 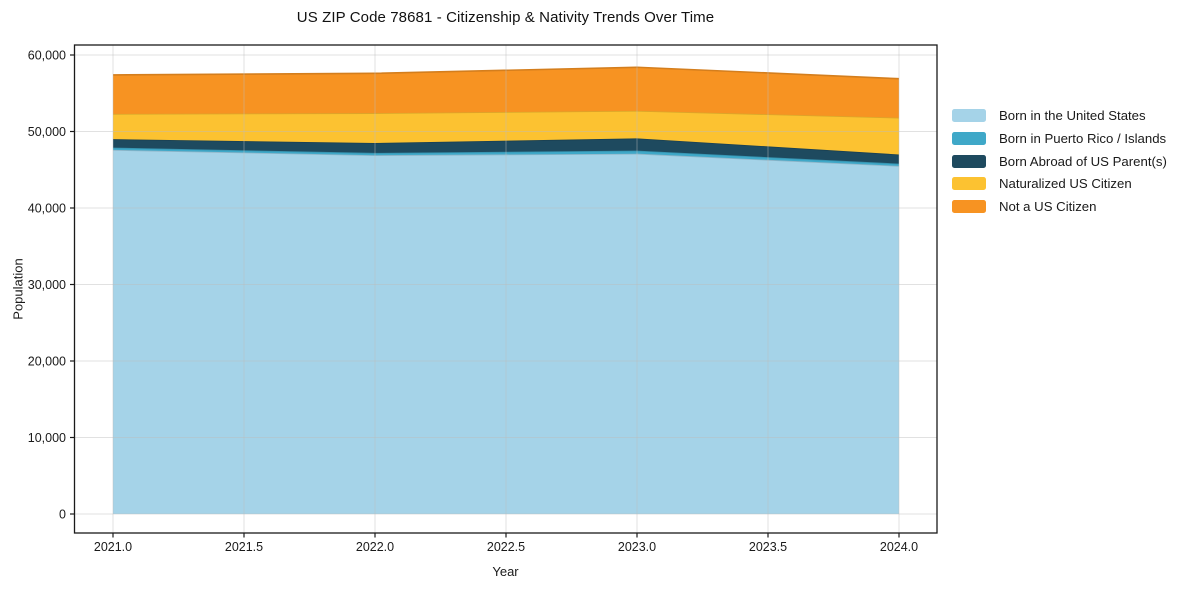 What do you see at coordinates (768, 547) in the screenshot?
I see `x-tick-label-5: 2023.5` at bounding box center [768, 547].